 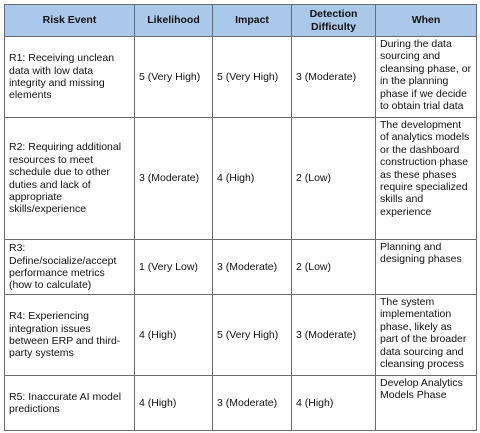 I want to click on likelihood-cell: 1 (Very Low), so click(x=173, y=267).